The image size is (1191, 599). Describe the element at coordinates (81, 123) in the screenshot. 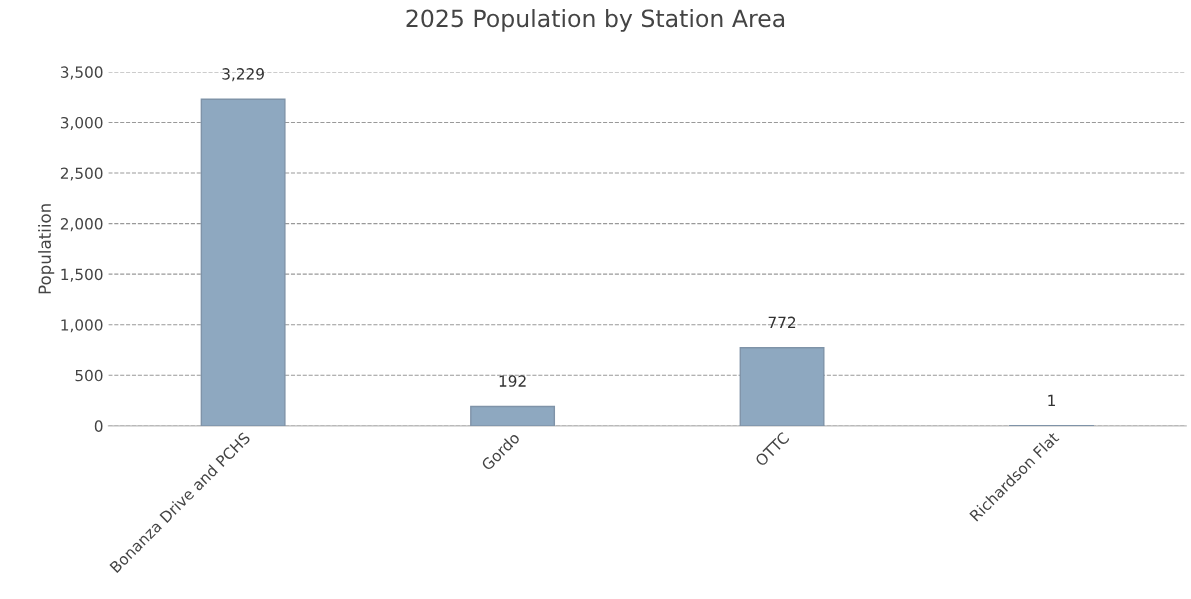

I see `y-tick-label: 3,000` at that location.